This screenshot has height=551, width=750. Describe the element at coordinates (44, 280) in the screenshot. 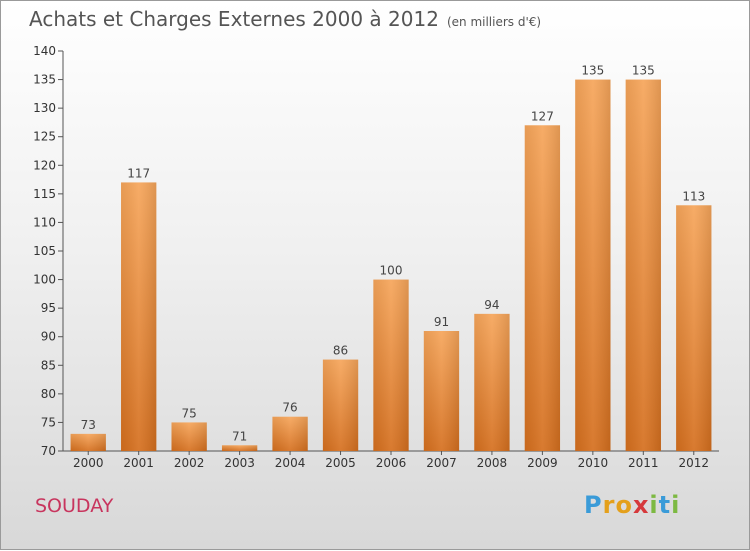

I see `y-tick-label: 100` at that location.